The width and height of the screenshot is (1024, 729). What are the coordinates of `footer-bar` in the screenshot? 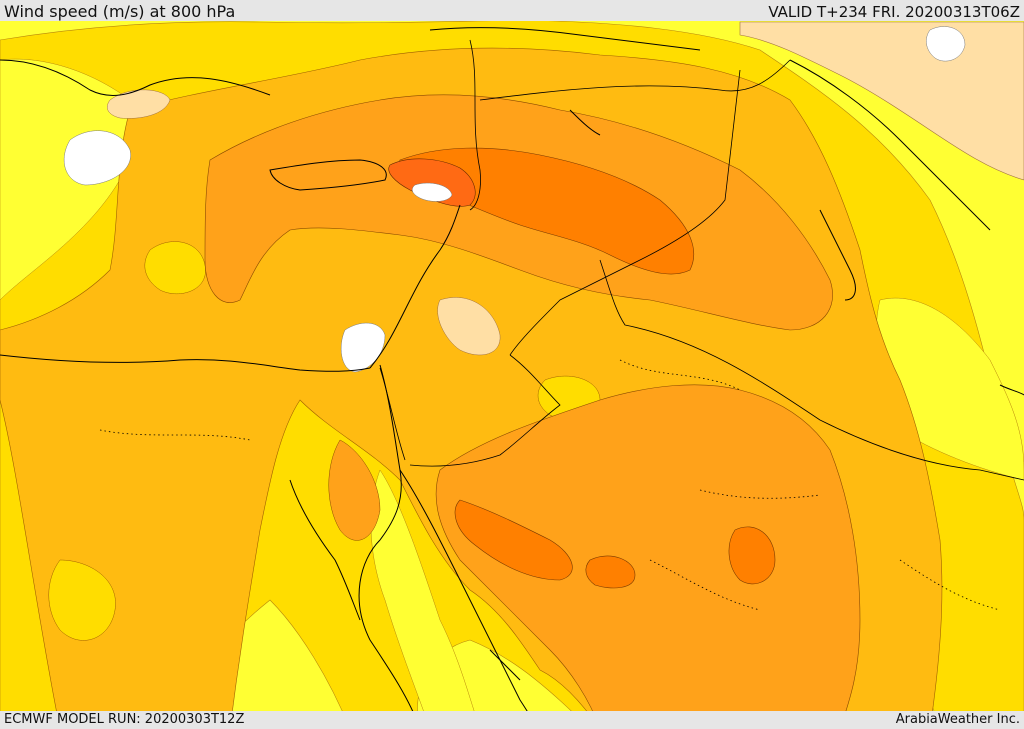 It's located at (512, 720).